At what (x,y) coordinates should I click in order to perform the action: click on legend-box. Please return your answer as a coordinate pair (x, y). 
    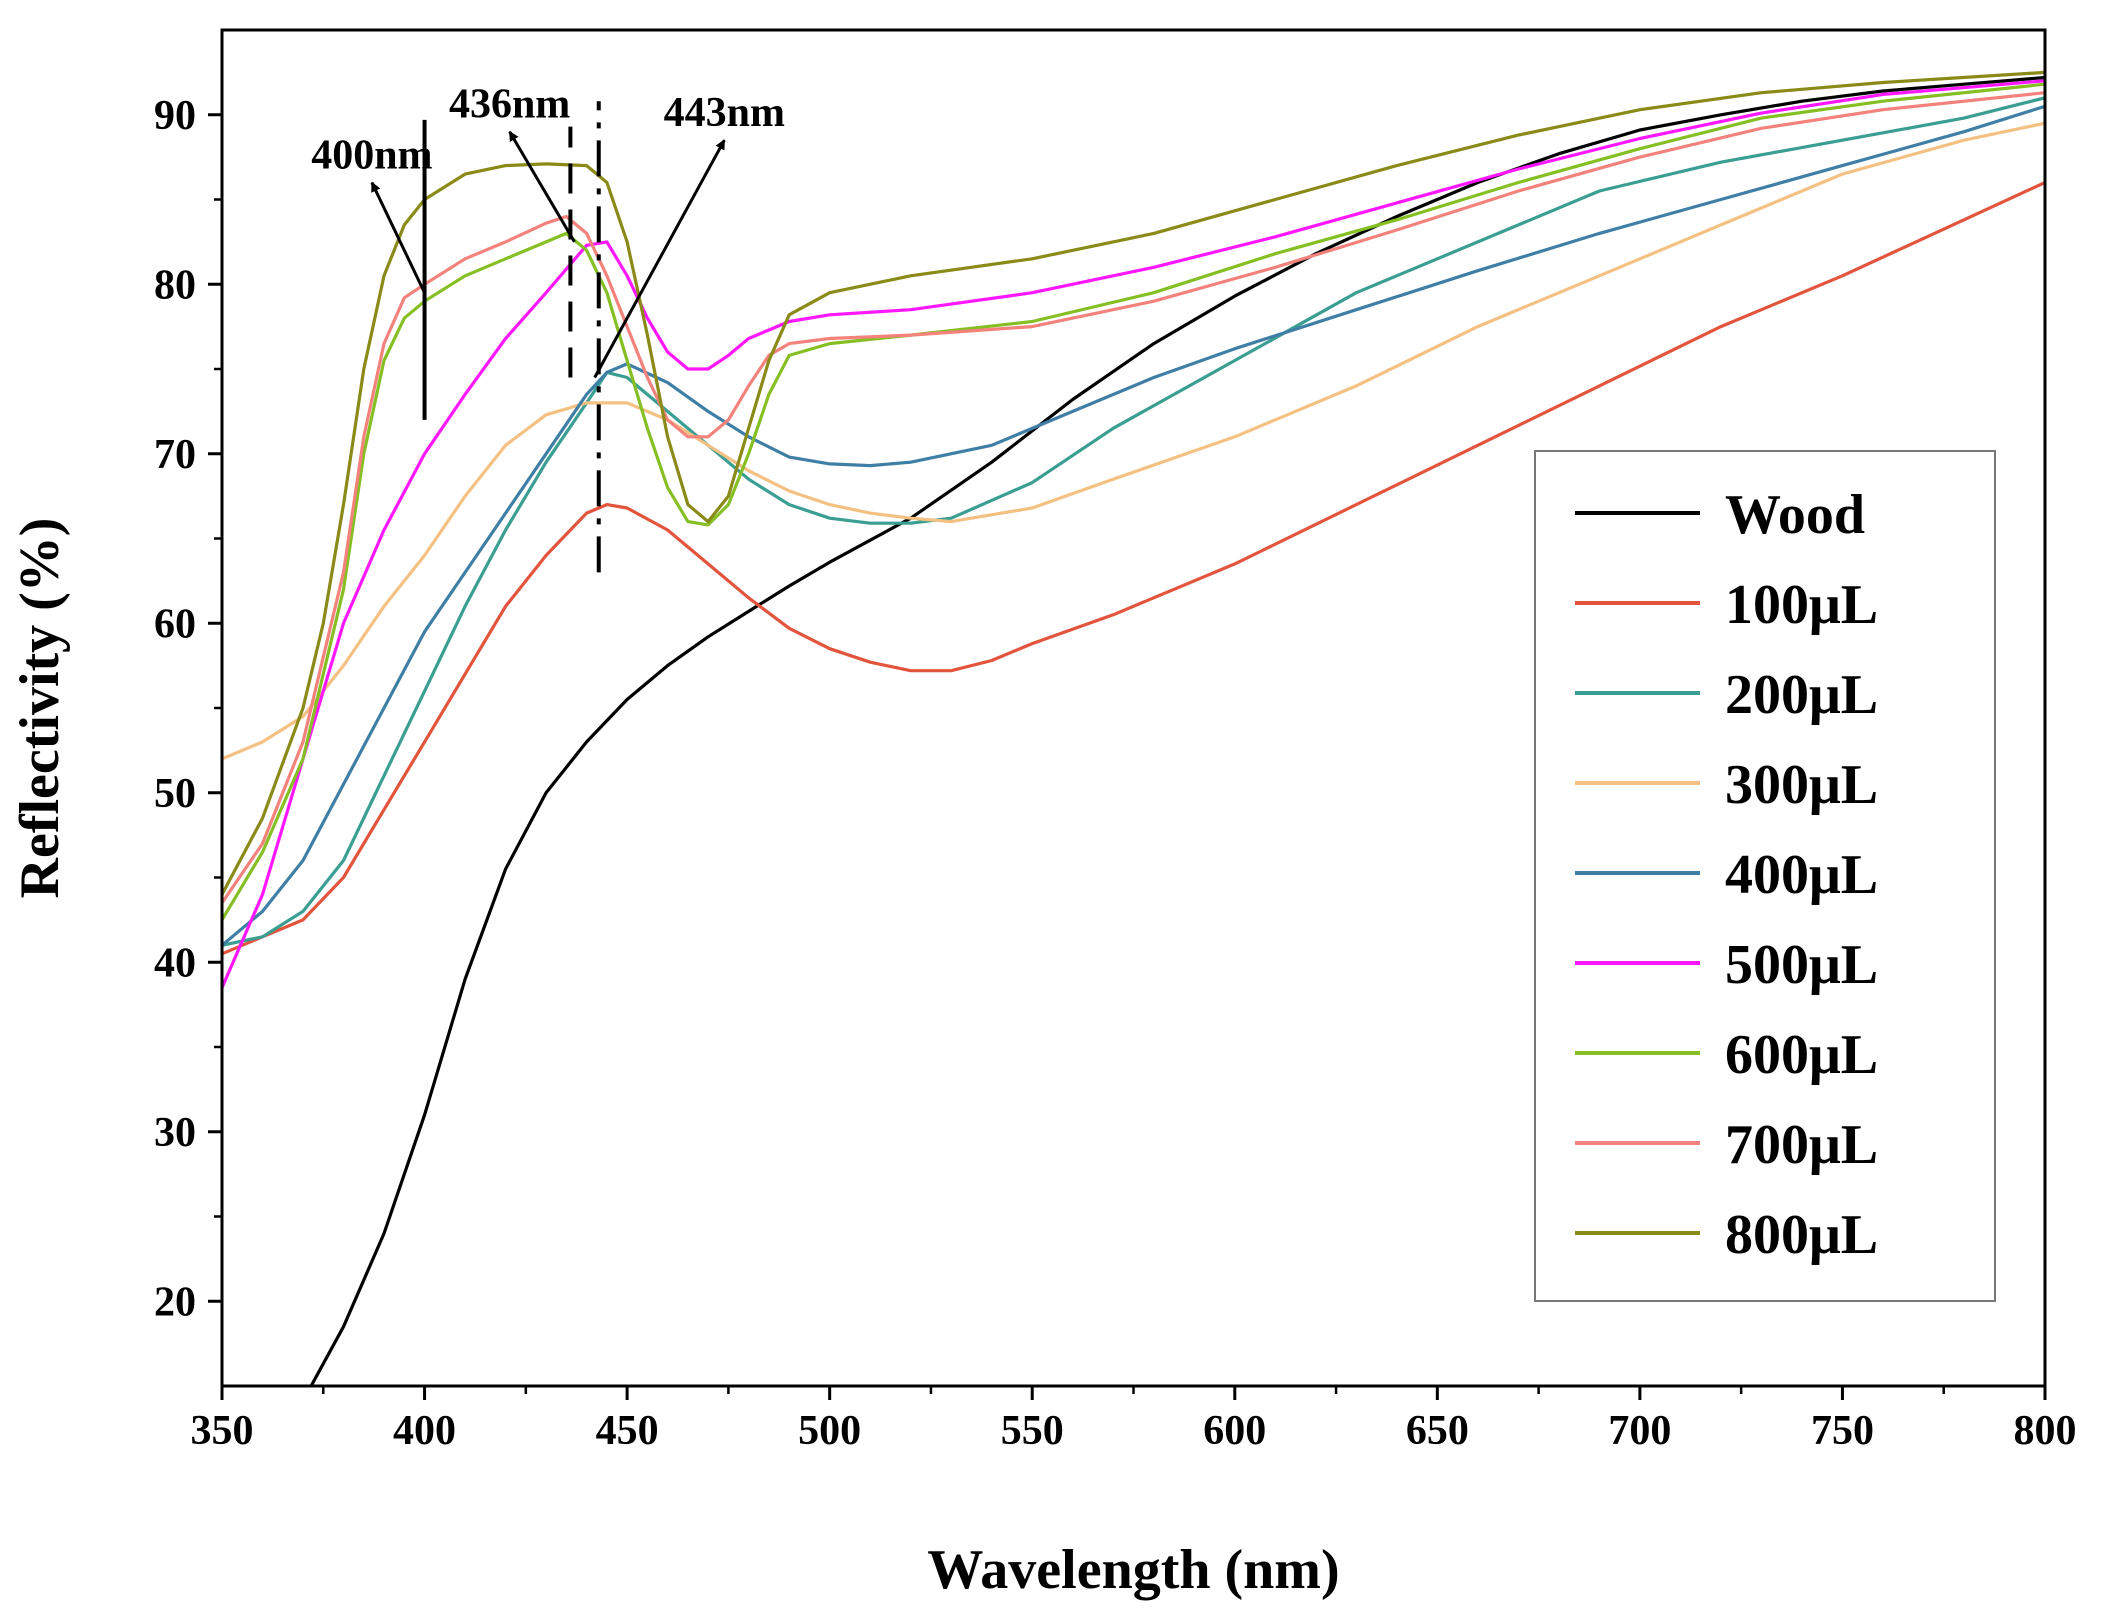
    Looking at the image, I should click on (1765, 876).